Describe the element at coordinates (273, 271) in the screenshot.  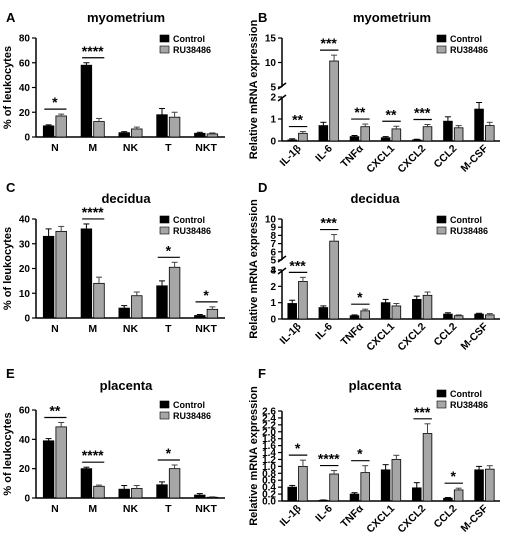
I see `y-tick-label: 3` at that location.